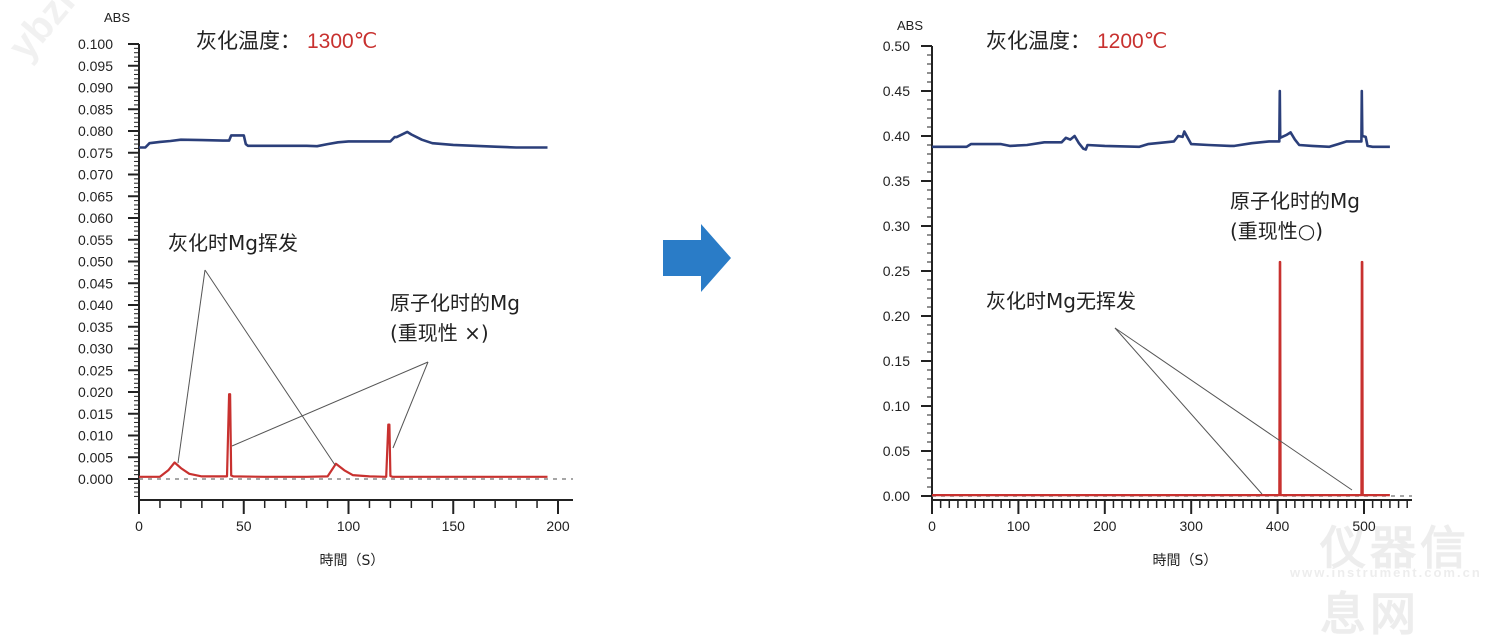 This screenshot has width=1500, height=644. What do you see at coordinates (896, 406) in the screenshot?
I see `y-tick-label: 0.10` at bounding box center [896, 406].